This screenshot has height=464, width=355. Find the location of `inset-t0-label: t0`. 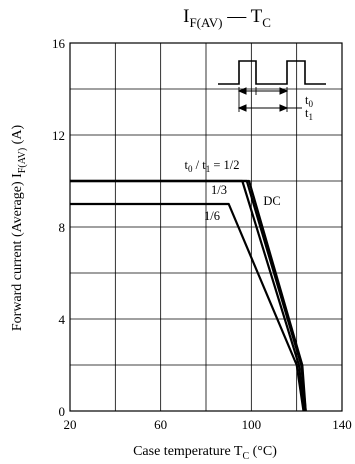

inset-t0-label: t0 is located at coordinates (309, 101).